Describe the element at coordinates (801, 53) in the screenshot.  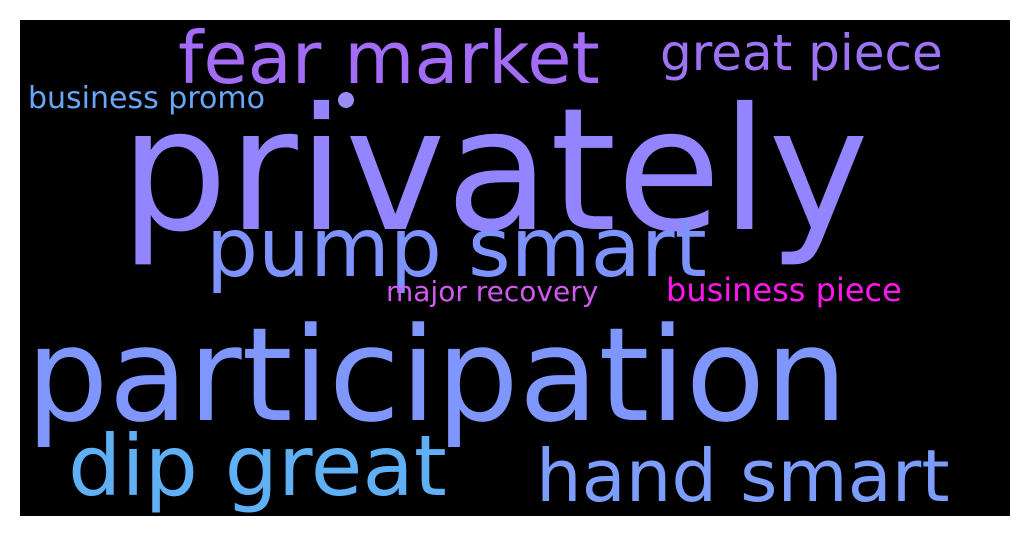
I see `word-great-piece: great piece` at that location.